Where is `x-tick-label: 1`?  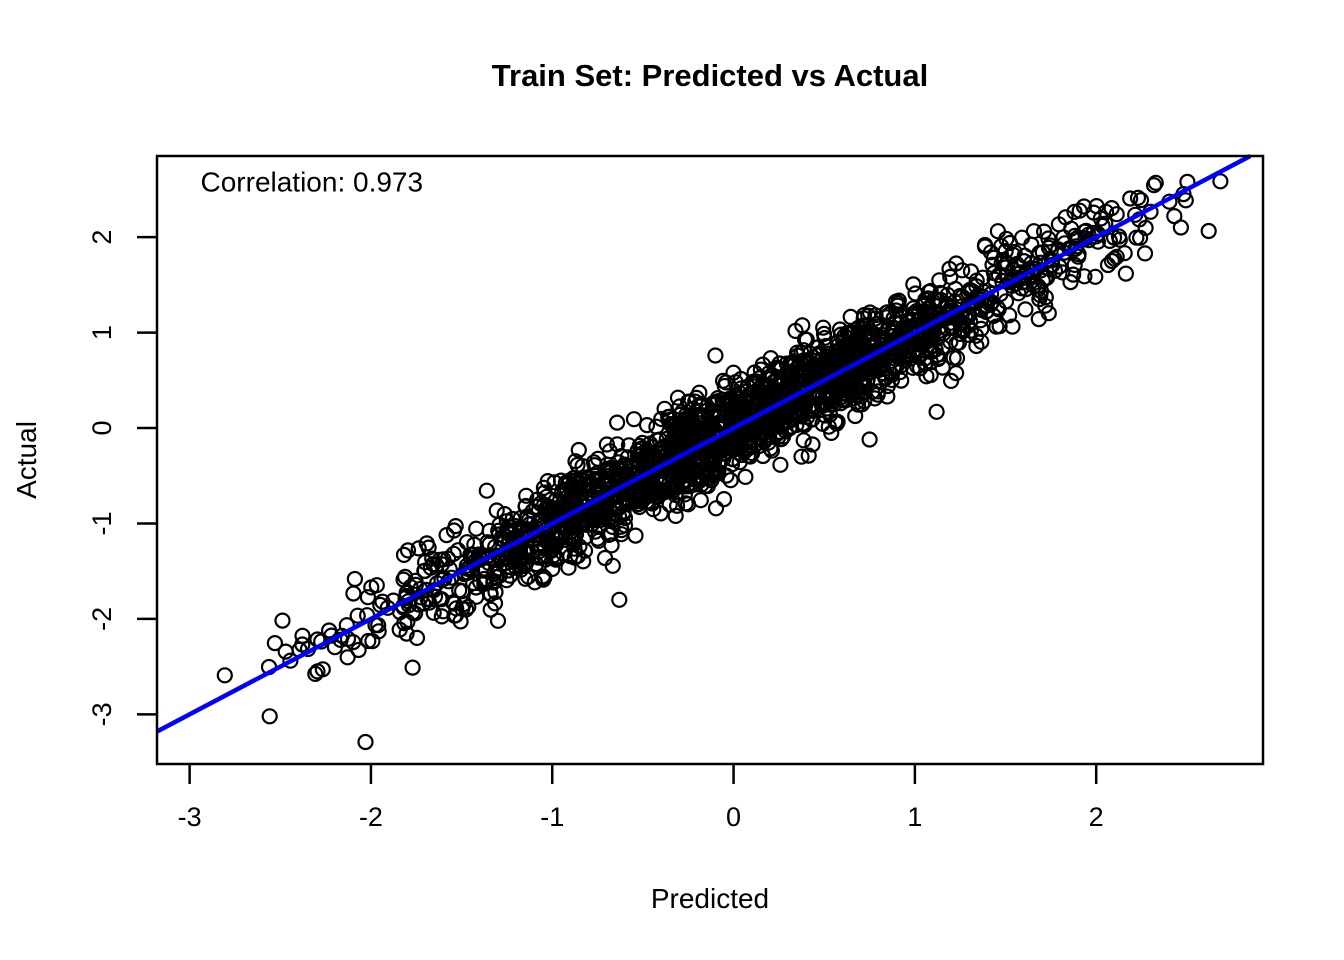 x-tick-label: 1 is located at coordinates (914, 817).